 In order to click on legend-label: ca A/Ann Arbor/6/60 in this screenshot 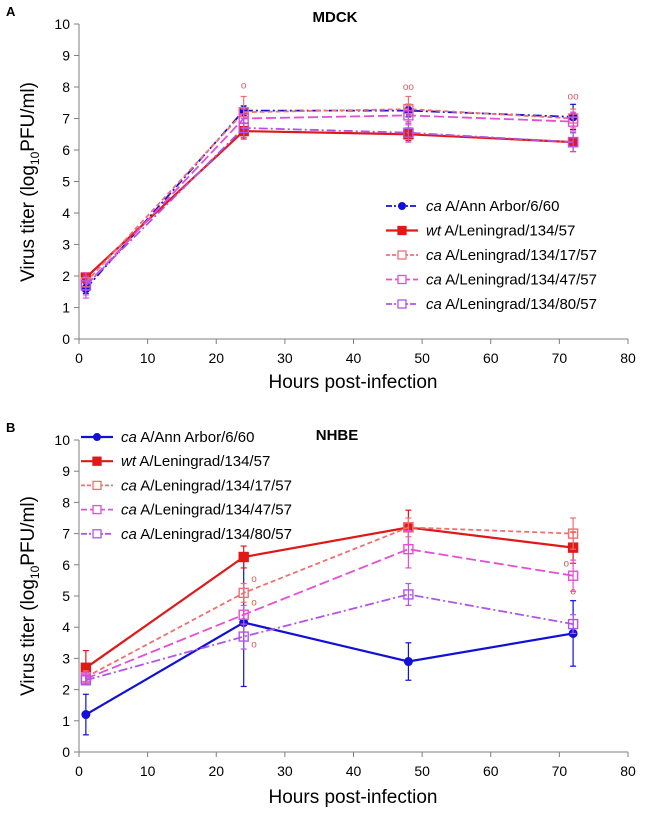, I will do `click(492, 206)`.